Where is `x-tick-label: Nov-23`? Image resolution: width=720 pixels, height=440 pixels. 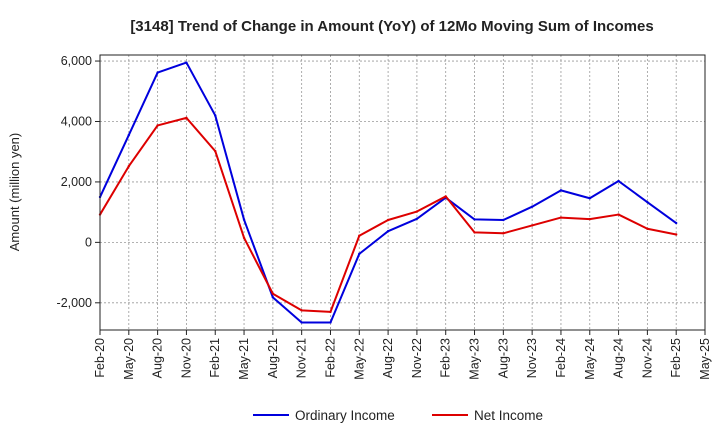
x-tick-label: Nov-23 is located at coordinates (532, 358).